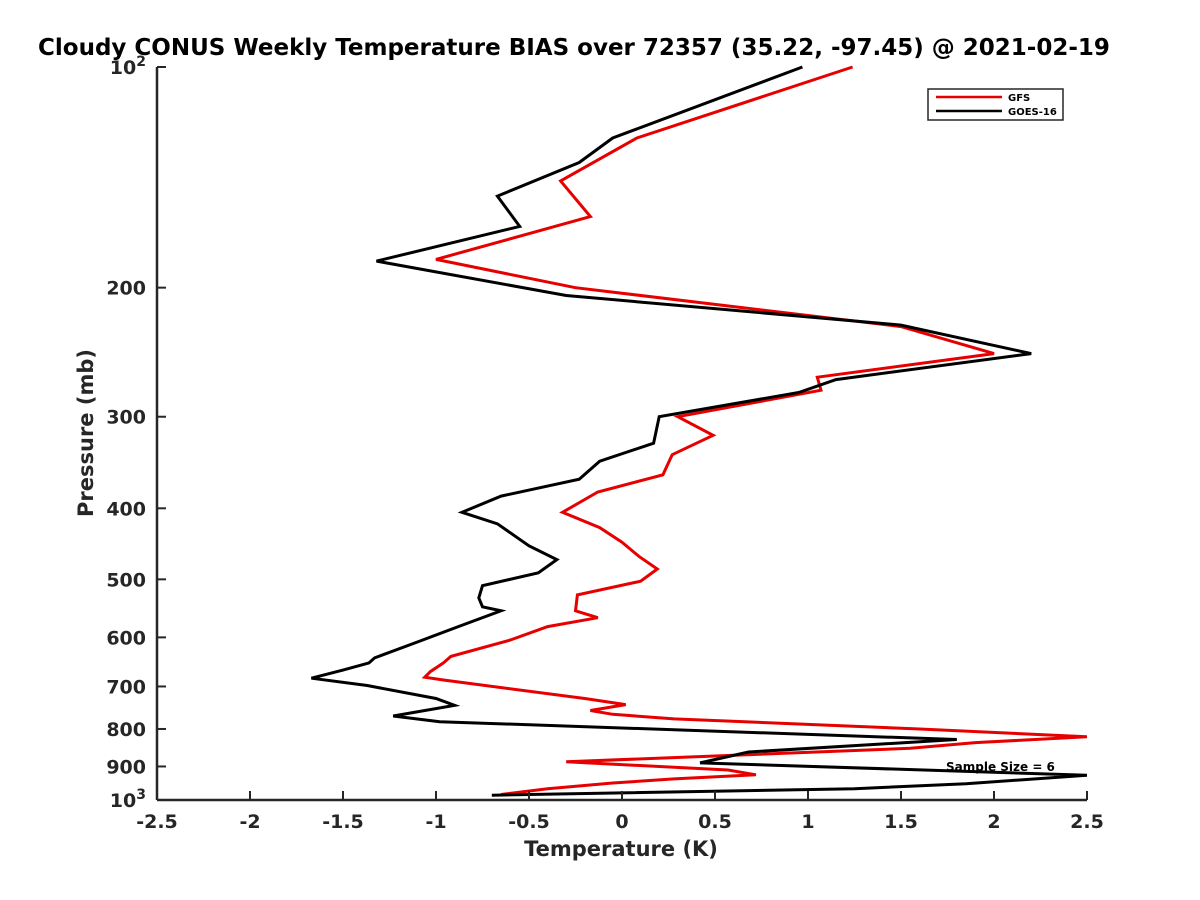 The height and width of the screenshot is (900, 1200). What do you see at coordinates (126, 767) in the screenshot?
I see `y-tick-label: 900` at bounding box center [126, 767].